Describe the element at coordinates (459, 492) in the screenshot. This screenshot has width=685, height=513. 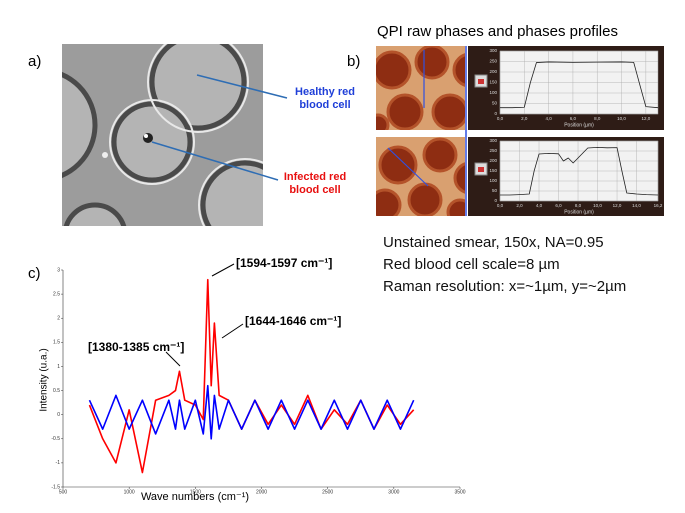
I see `x-tick-label: 3500` at that location.